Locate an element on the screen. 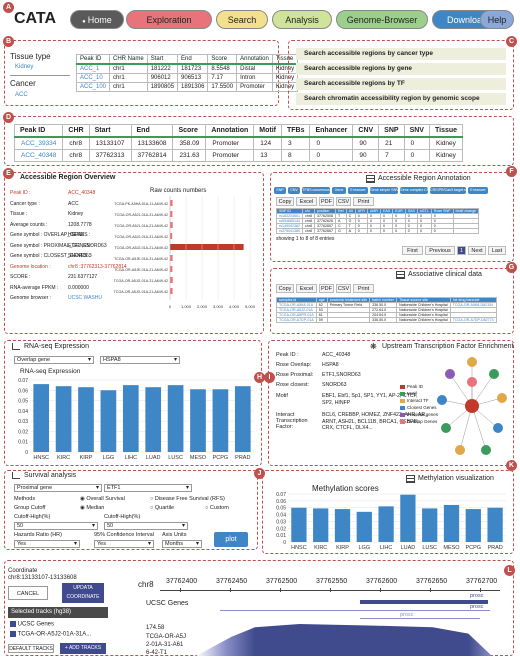 The image size is (520, 660). search-option: Search accessible regions by gene is located at coordinates (401, 69).